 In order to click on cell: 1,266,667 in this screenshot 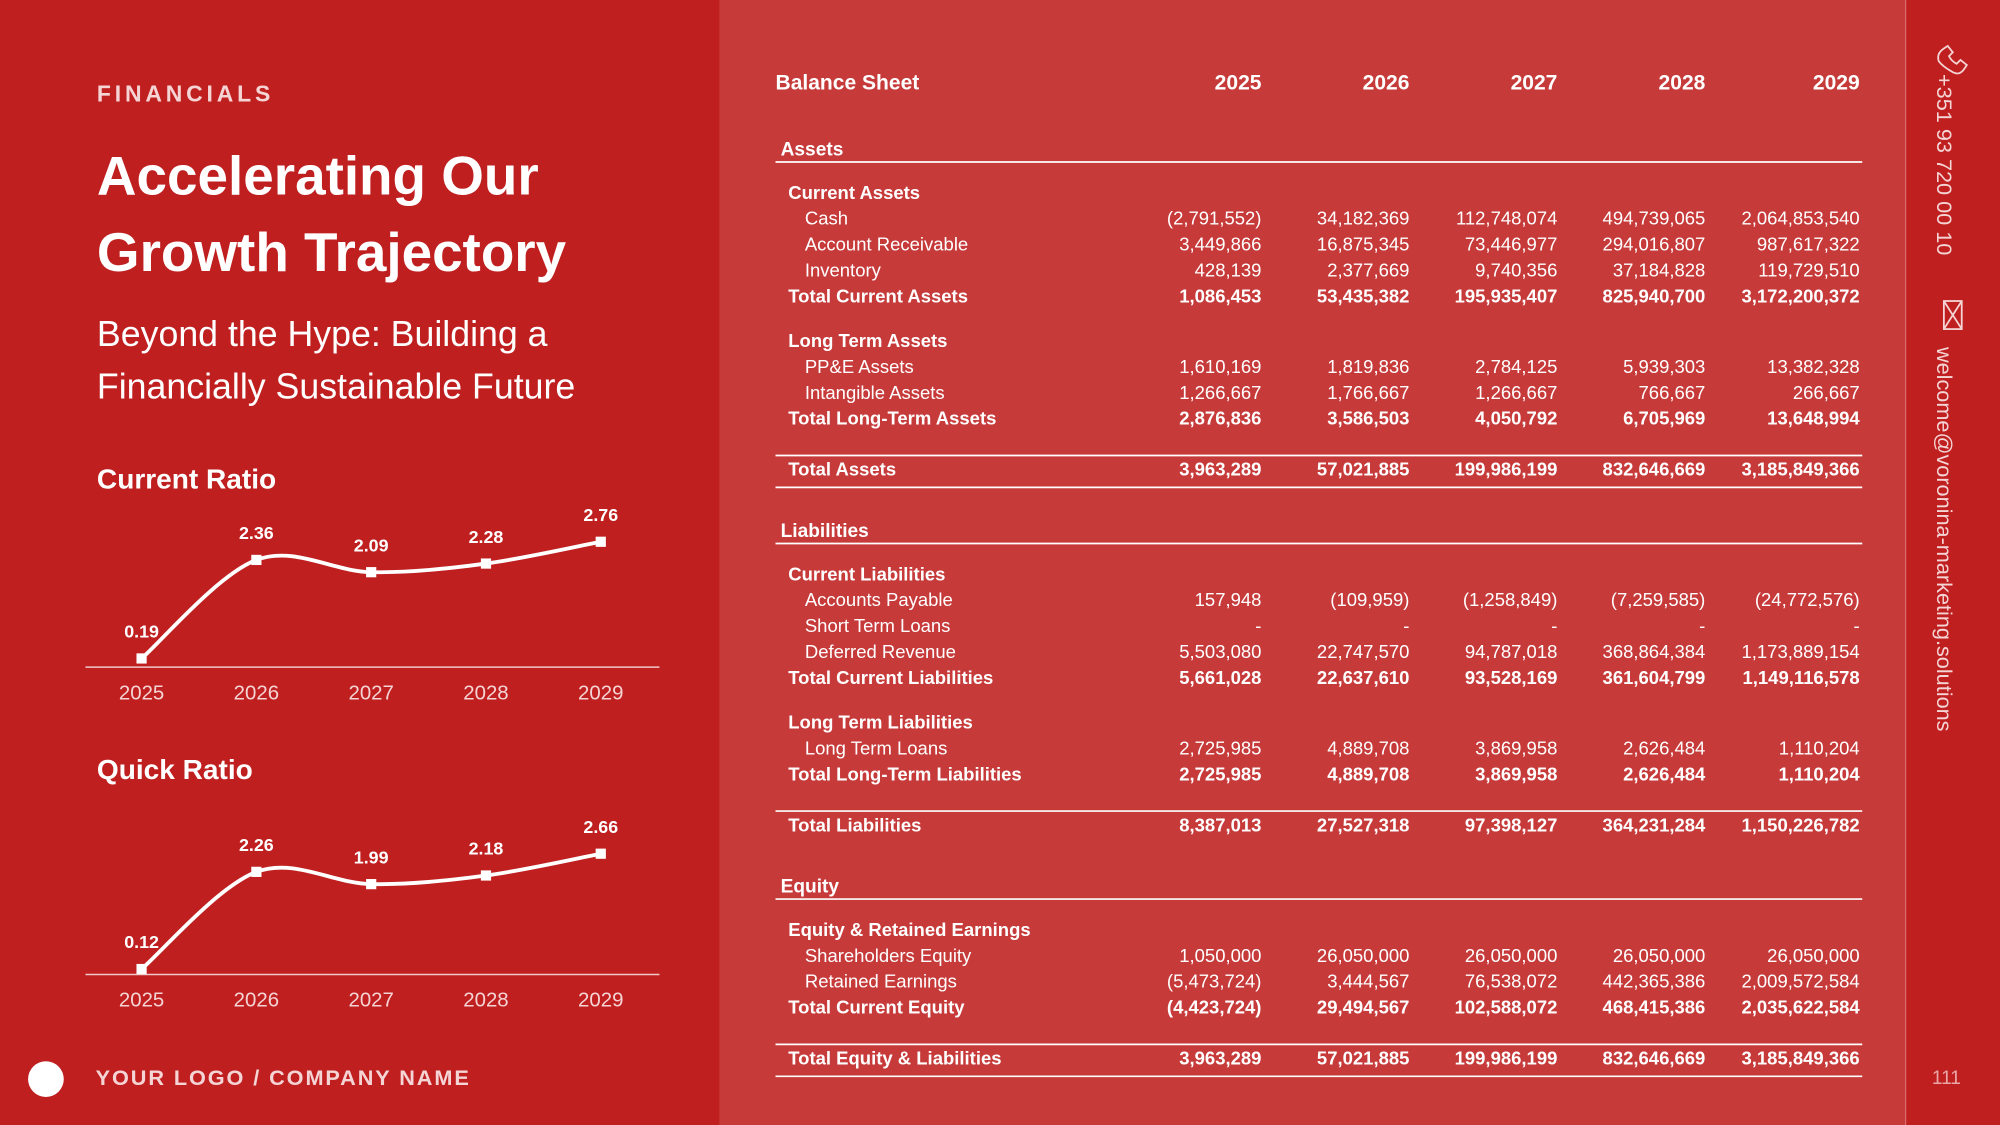, I will do `click(1220, 392)`.